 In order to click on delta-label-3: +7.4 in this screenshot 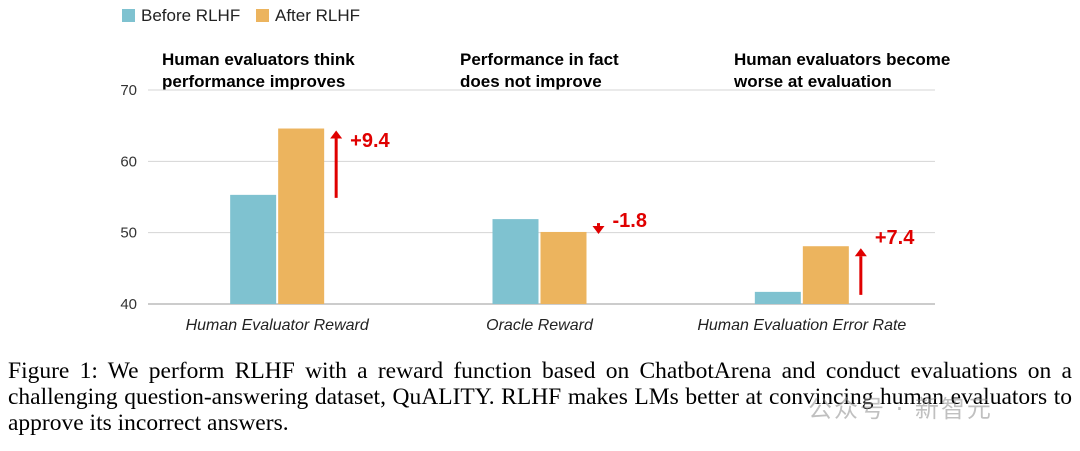, I will do `click(895, 238)`.